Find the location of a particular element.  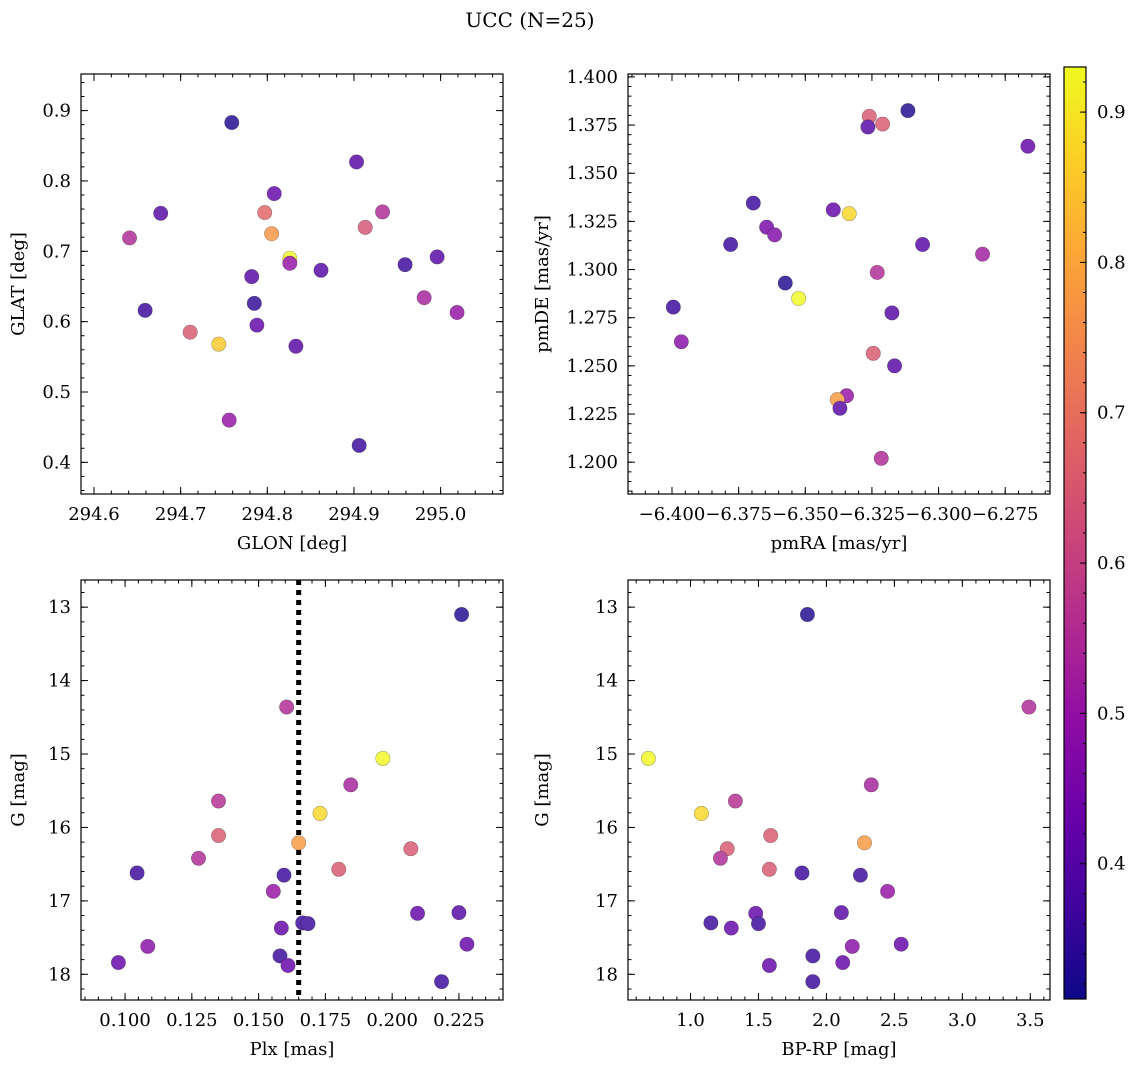

x-axis-label: BP-RP [mag] is located at coordinates (838, 1049).